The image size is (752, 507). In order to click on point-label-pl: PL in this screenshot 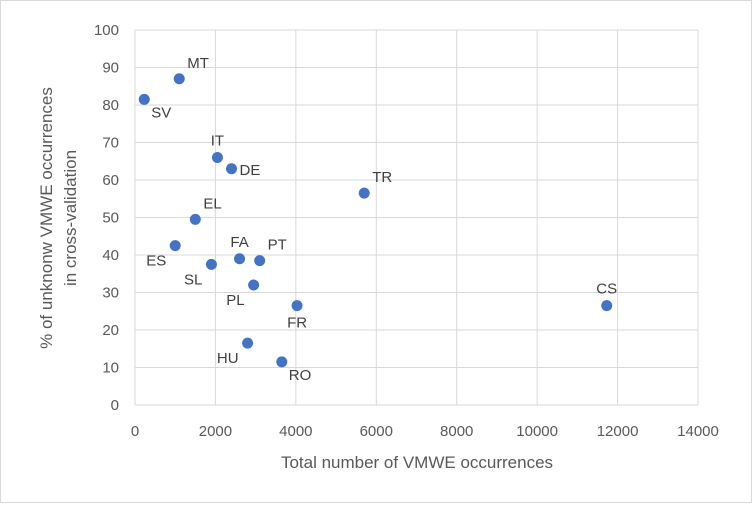, I will do `click(235, 300)`.